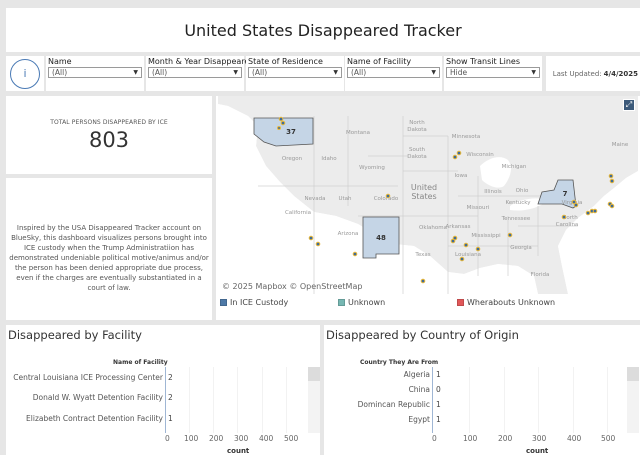  I want to click on svg-text: Wyoming, so click(372, 168).